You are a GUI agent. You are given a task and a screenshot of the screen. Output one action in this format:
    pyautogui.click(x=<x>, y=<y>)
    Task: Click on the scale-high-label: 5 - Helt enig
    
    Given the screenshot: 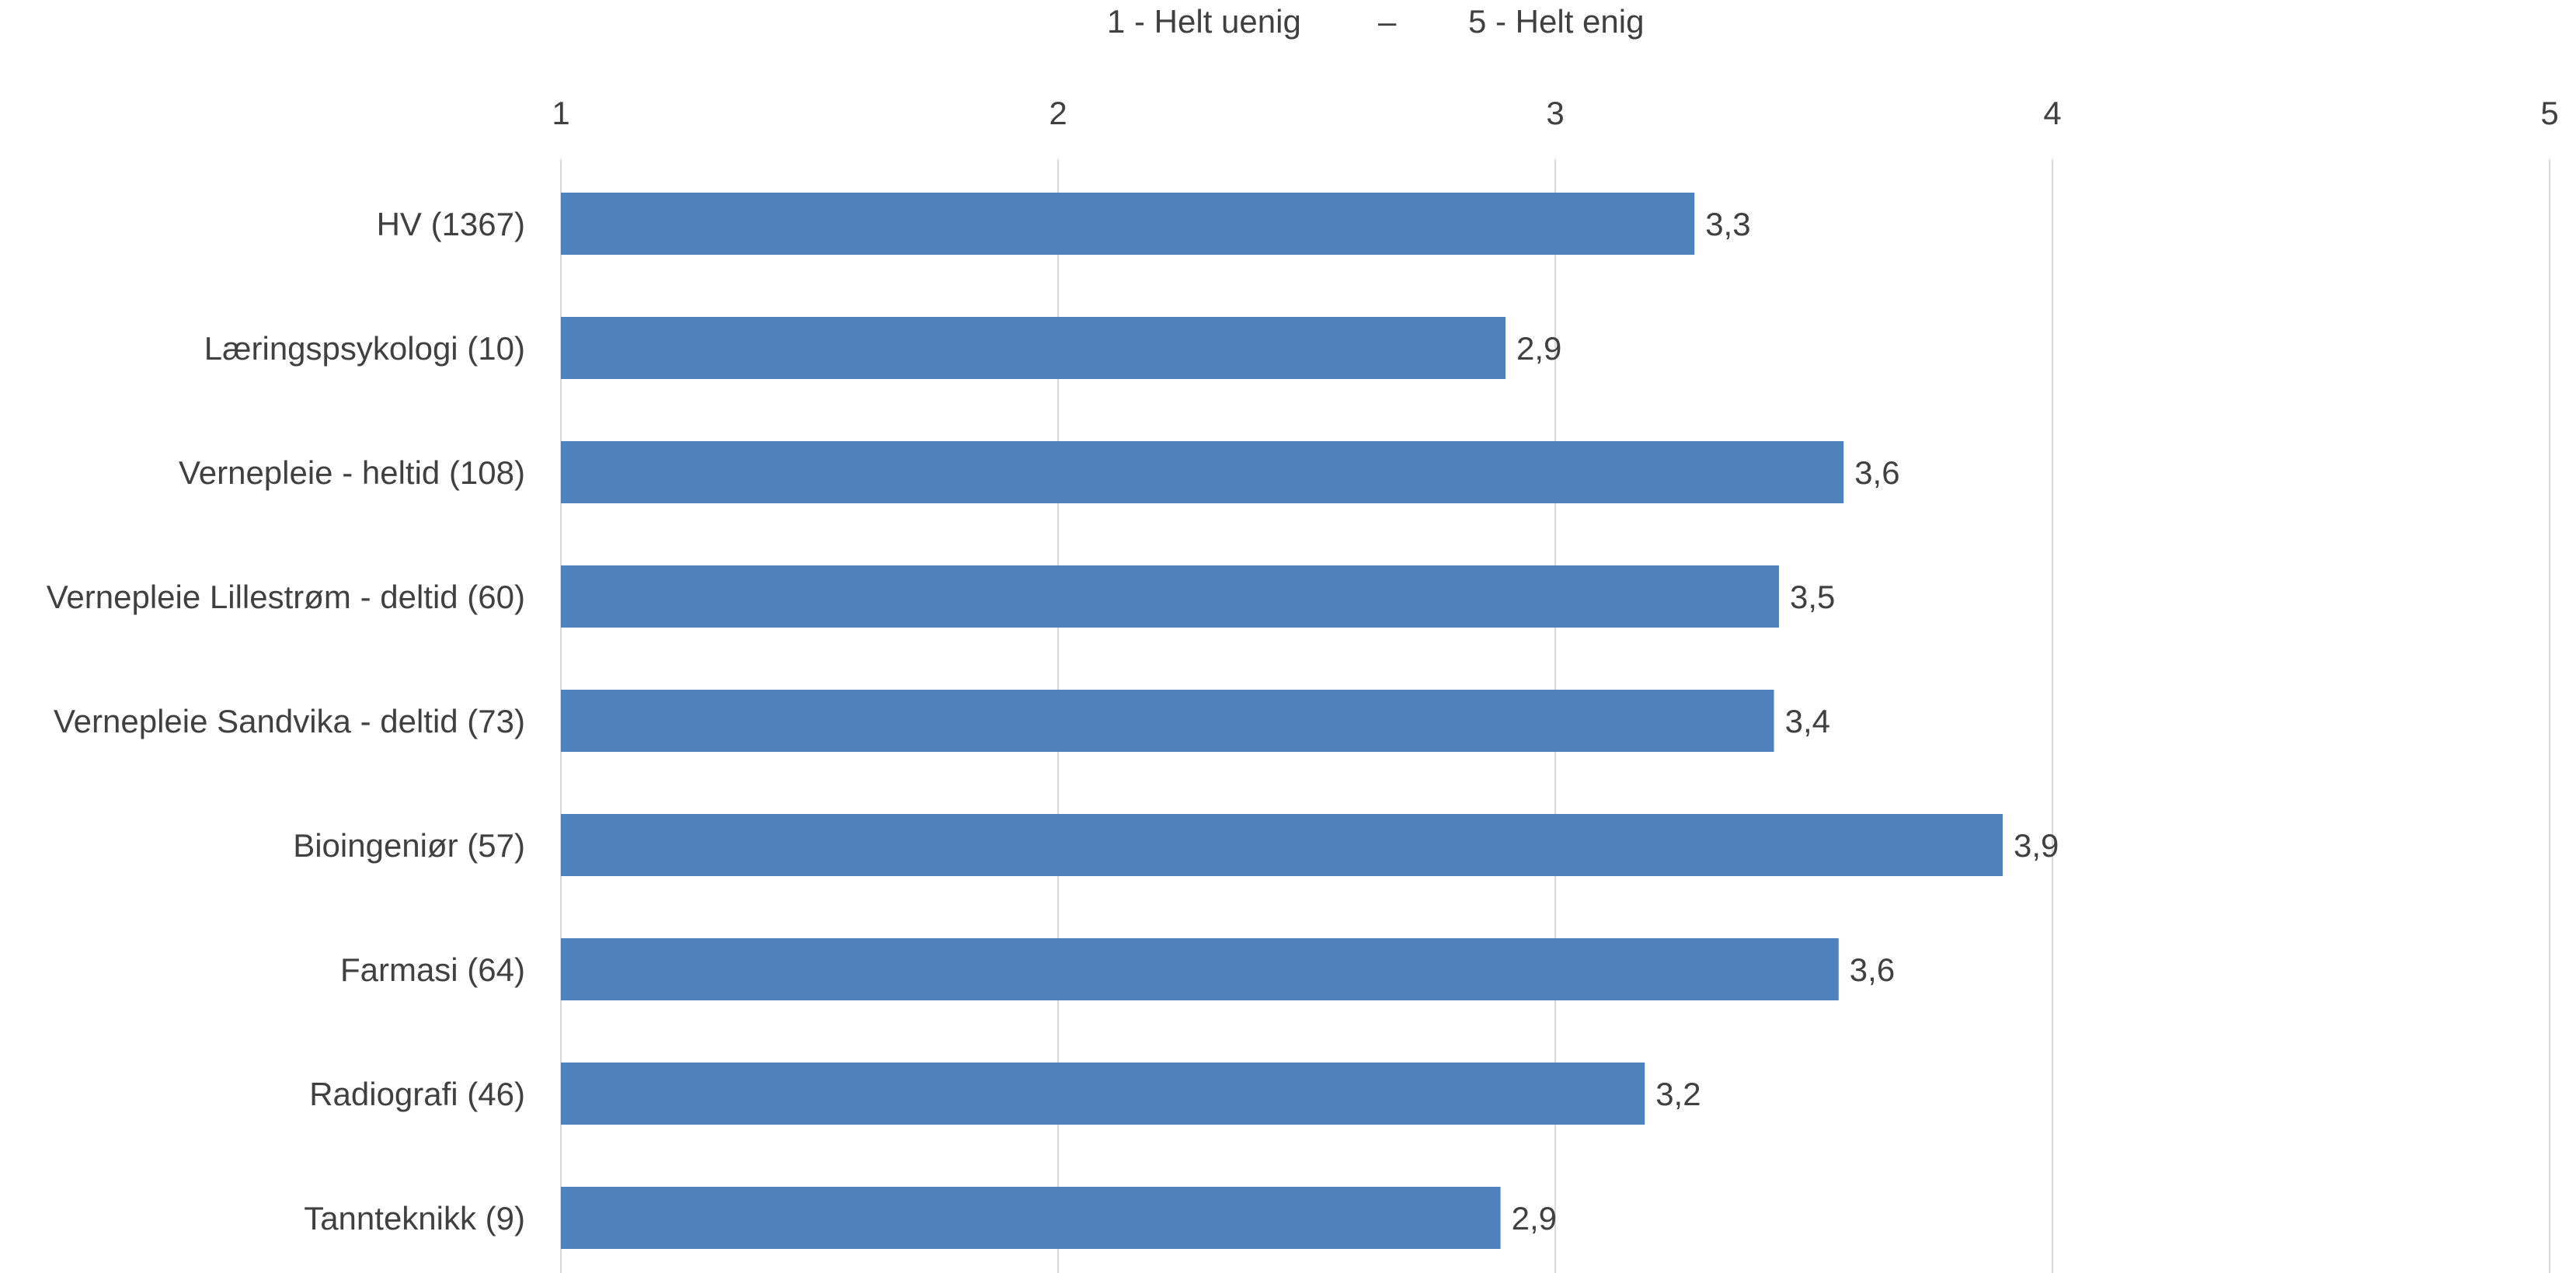 What is the action you would take?
    pyautogui.click(x=1556, y=22)
    